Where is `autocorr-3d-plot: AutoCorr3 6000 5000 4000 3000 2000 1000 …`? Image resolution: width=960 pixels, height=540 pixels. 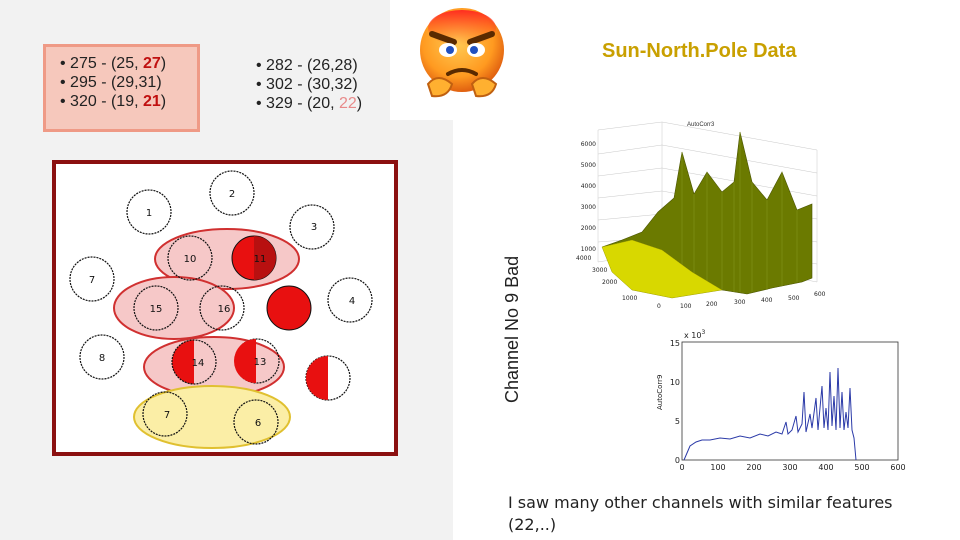
autocorr-3d-plot: AutoCorr3 6000 5000 4000 3000 2000 1000 … is located at coordinates (701, 215).